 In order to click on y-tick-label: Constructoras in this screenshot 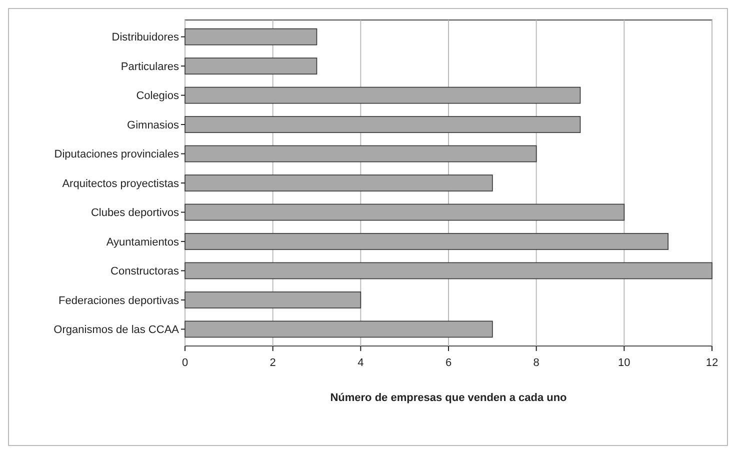, I will do `click(145, 272)`.